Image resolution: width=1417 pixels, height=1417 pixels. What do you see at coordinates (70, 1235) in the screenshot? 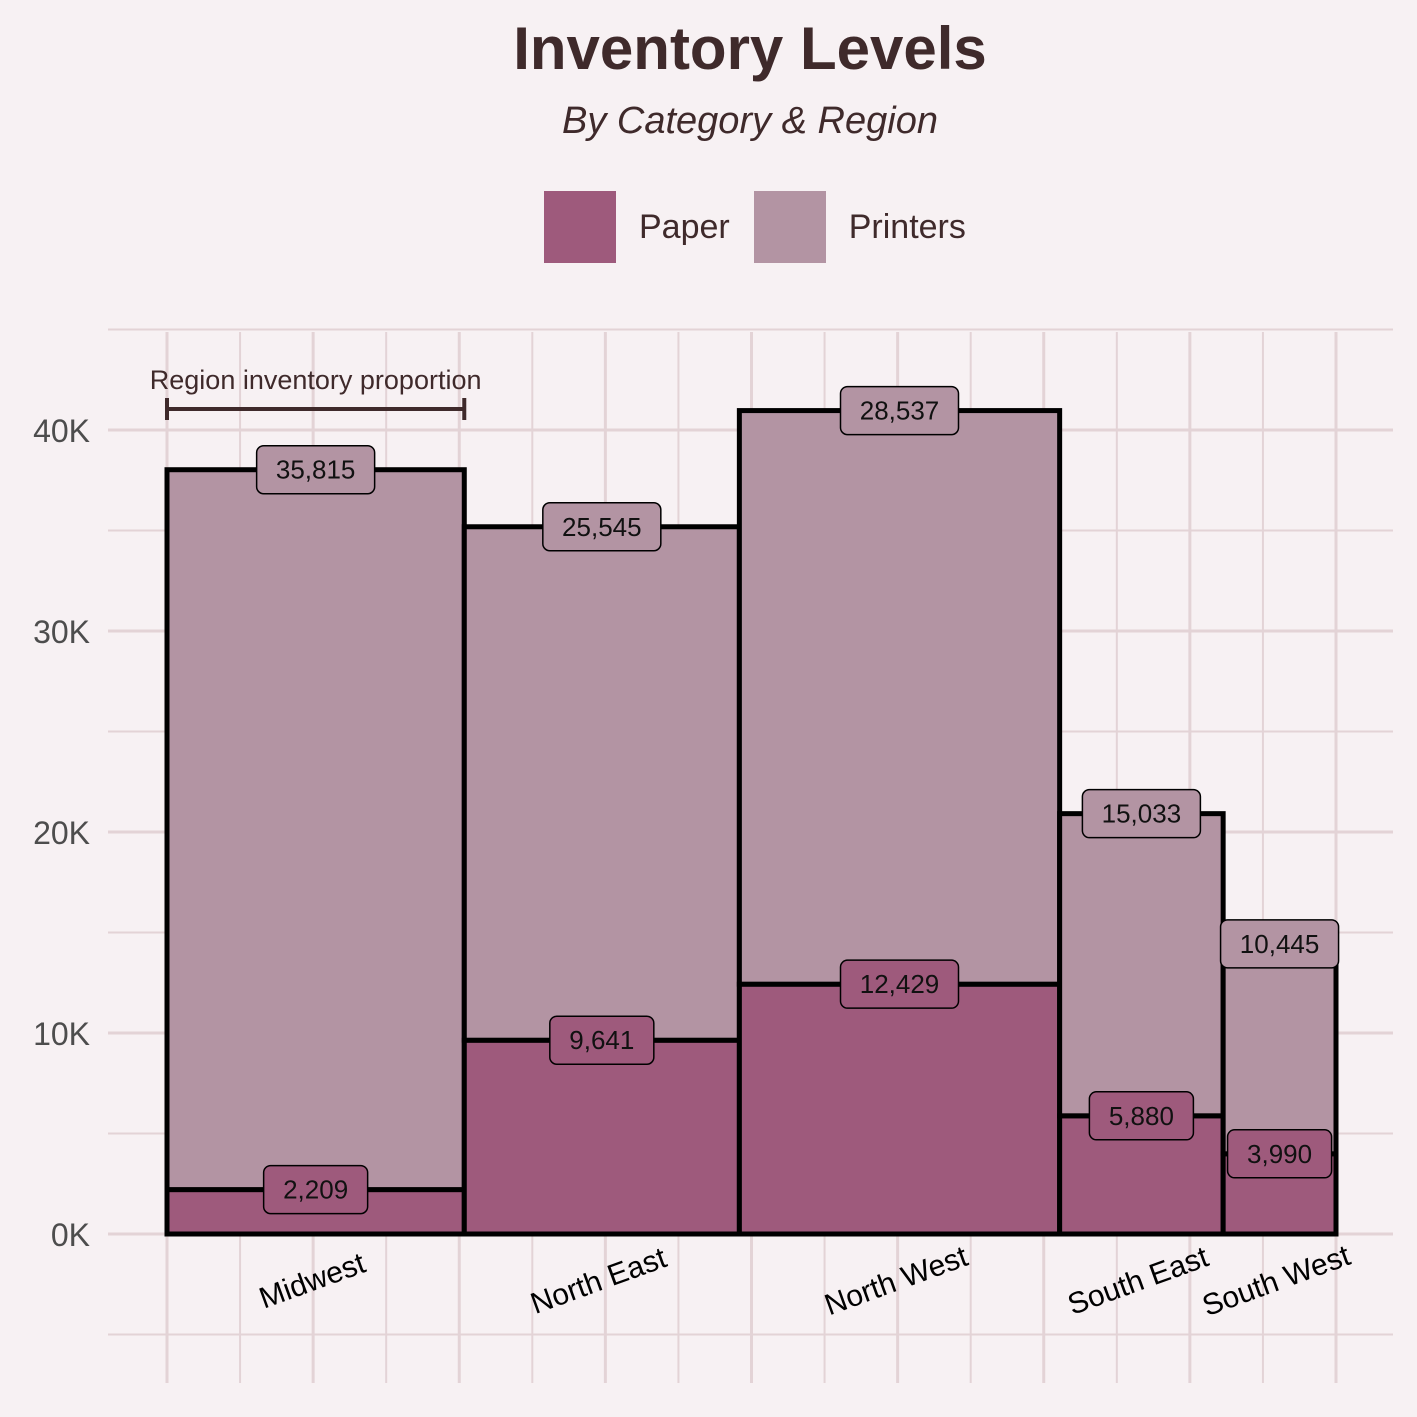
I see `y-tick-label: 0K` at bounding box center [70, 1235].